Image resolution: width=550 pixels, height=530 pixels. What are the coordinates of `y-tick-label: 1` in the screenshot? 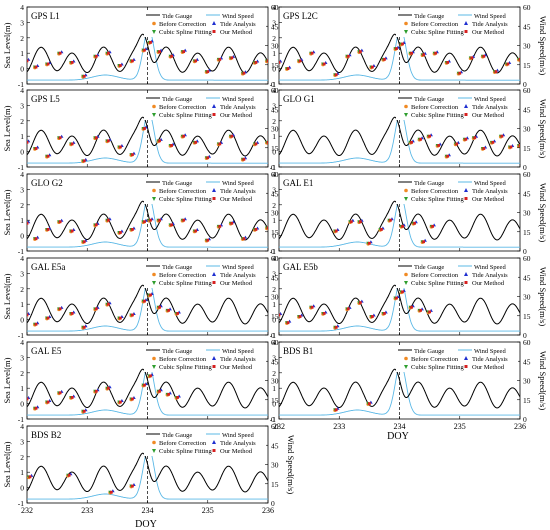 It's located at (22, 472).